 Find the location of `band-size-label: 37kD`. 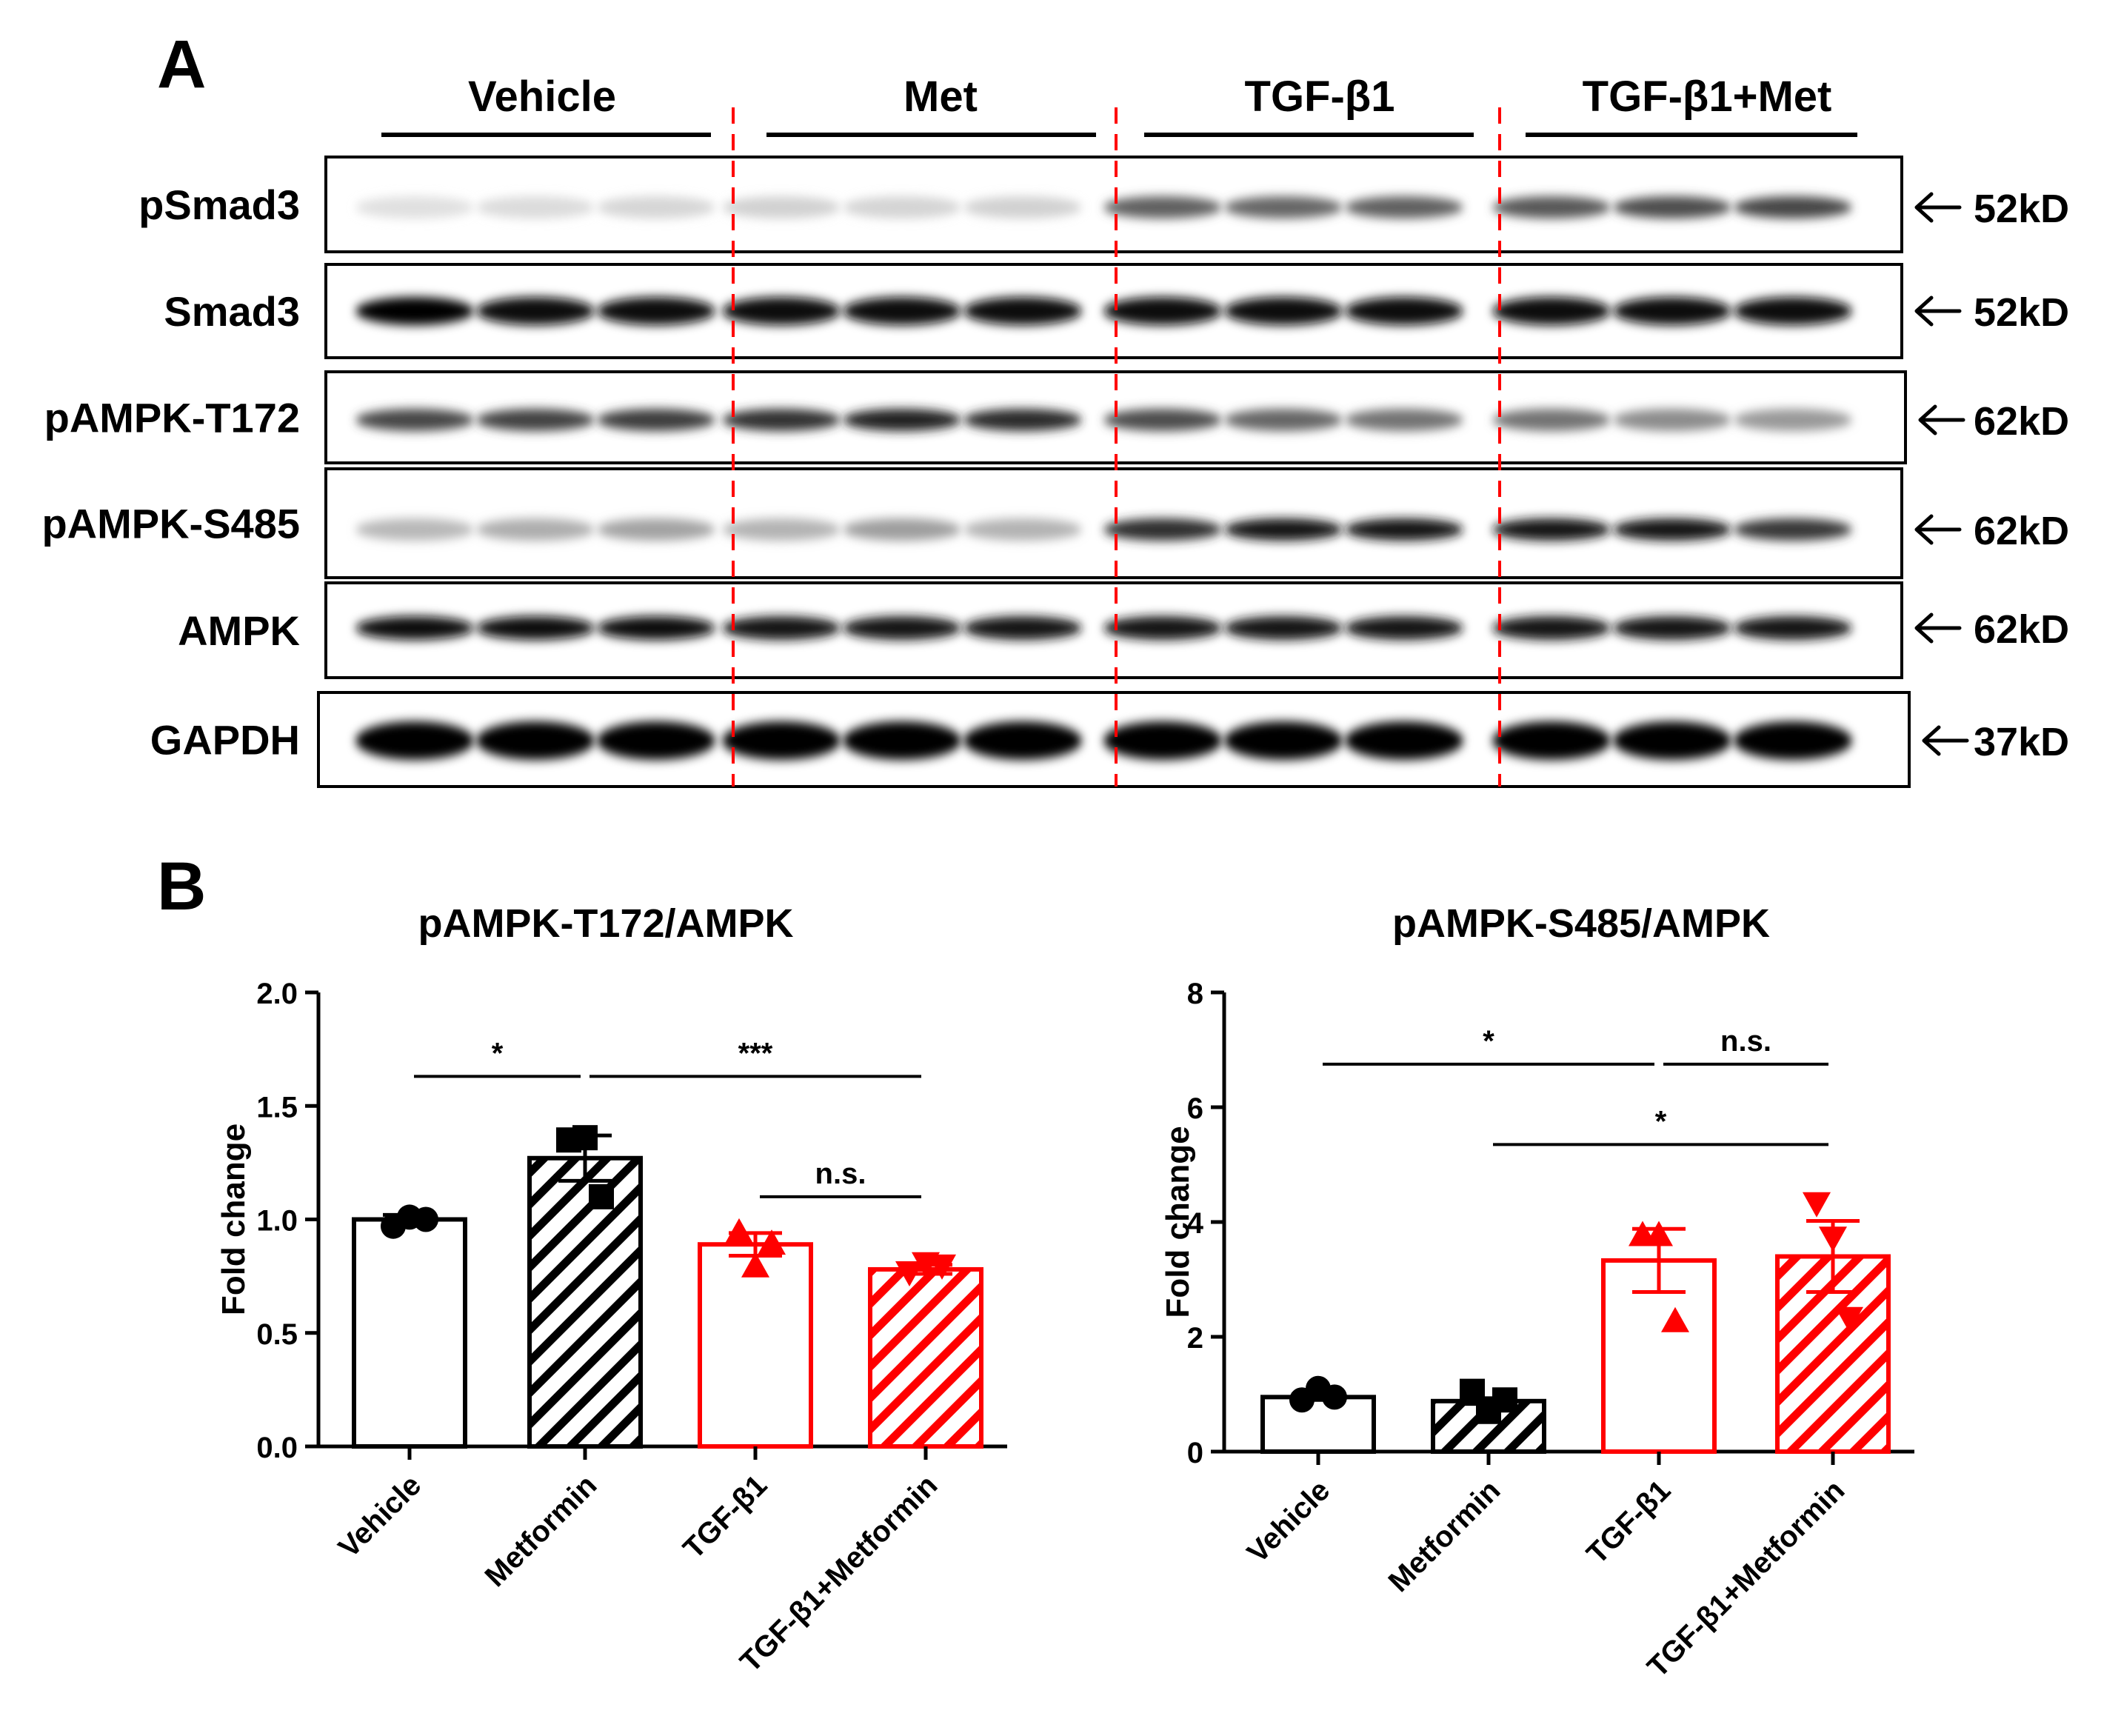

band-size-label: 37kD is located at coordinates (2021, 742).